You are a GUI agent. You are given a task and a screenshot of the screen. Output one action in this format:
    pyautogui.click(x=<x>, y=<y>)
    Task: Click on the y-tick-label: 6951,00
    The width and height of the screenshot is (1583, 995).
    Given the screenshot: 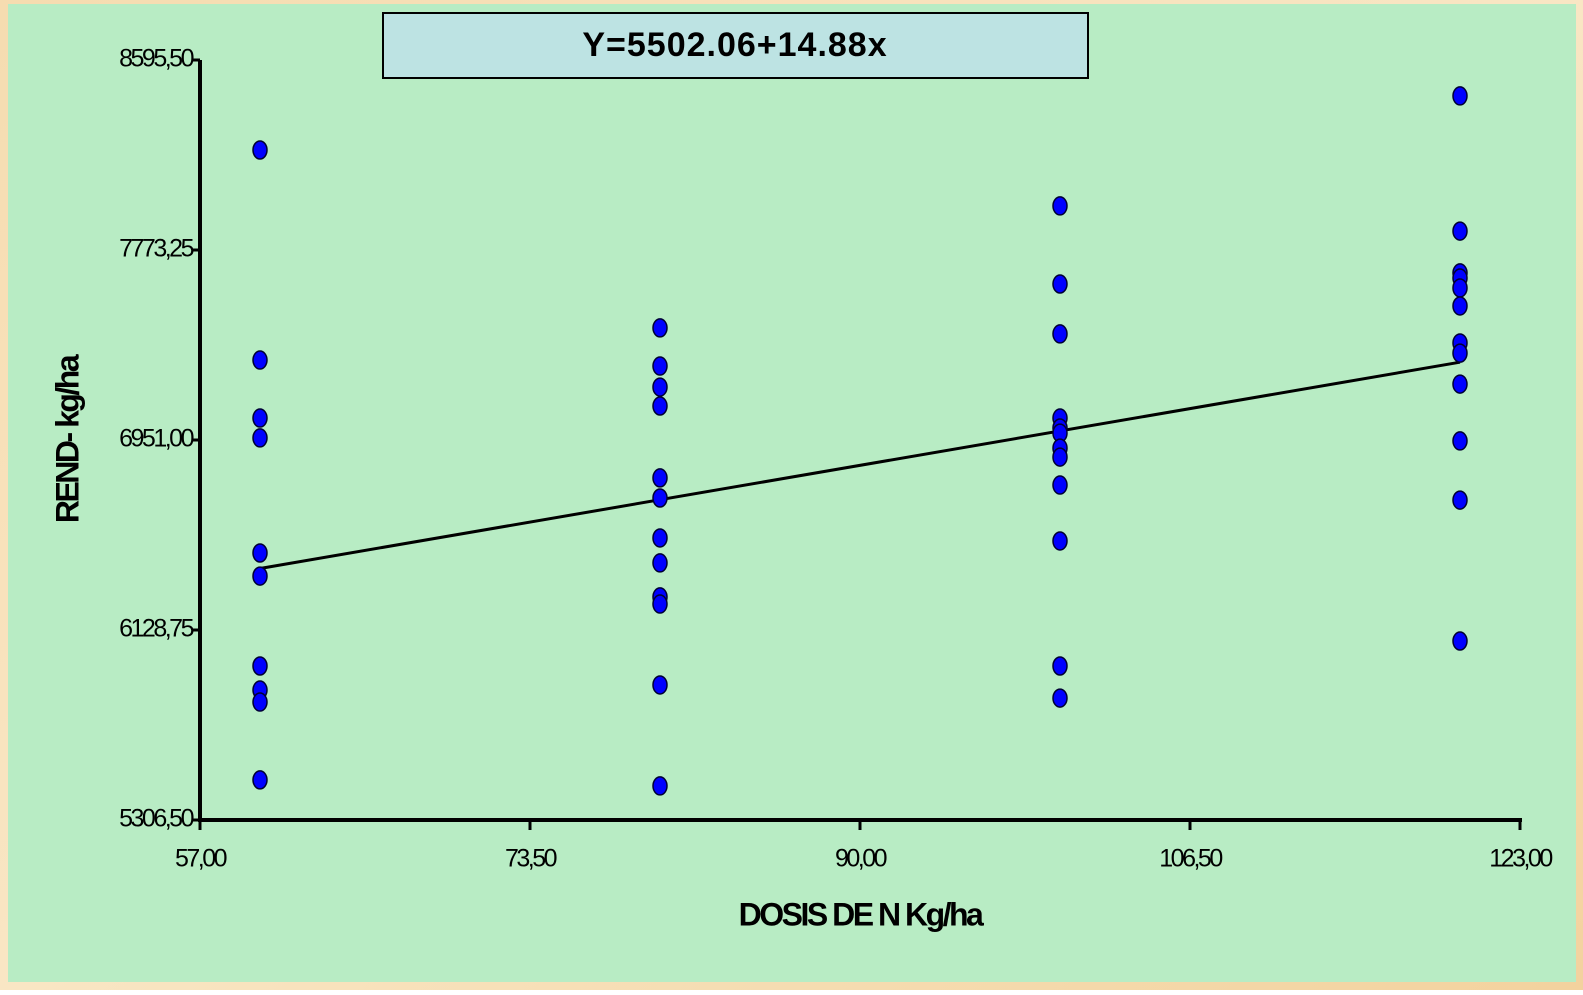 What is the action you would take?
    pyautogui.click(x=156, y=439)
    